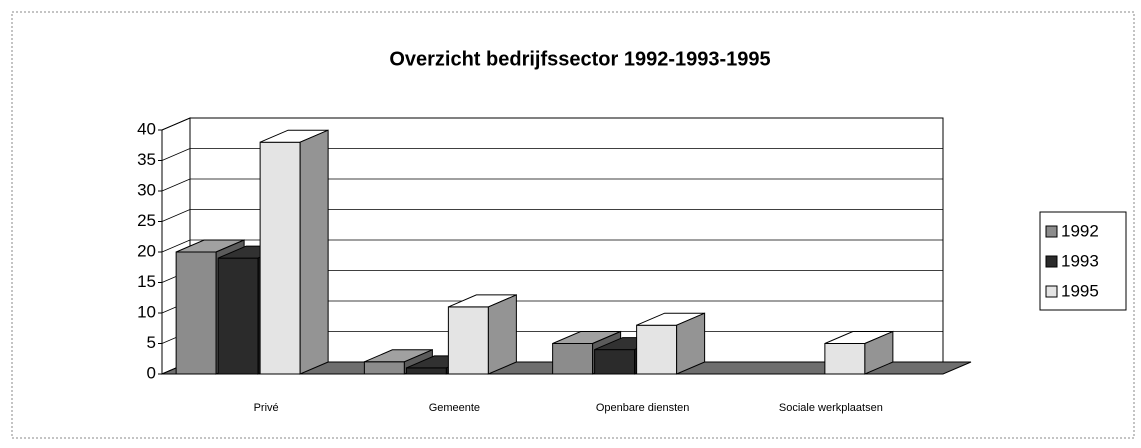  I want to click on x-tick-label: Sociale werkplaatsen, so click(831, 408).